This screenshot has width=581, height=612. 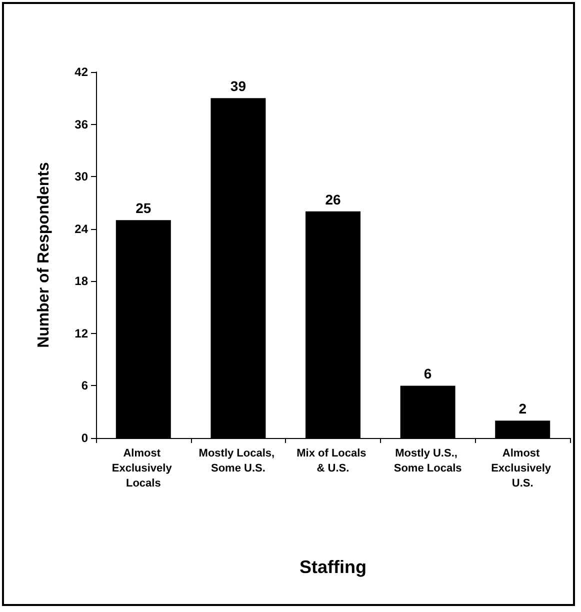 What do you see at coordinates (81, 281) in the screenshot?
I see `y-tick-label: 18` at bounding box center [81, 281].